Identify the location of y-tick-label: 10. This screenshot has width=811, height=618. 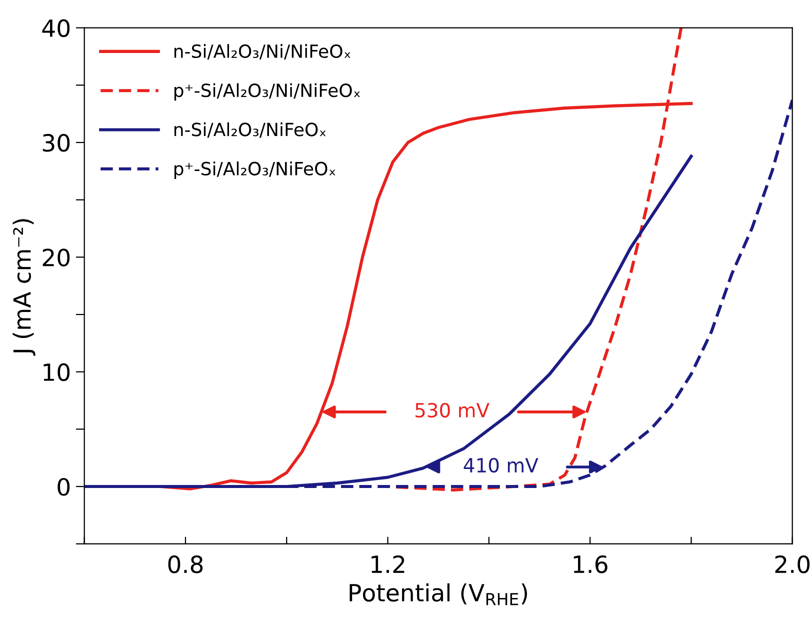
(57, 372).